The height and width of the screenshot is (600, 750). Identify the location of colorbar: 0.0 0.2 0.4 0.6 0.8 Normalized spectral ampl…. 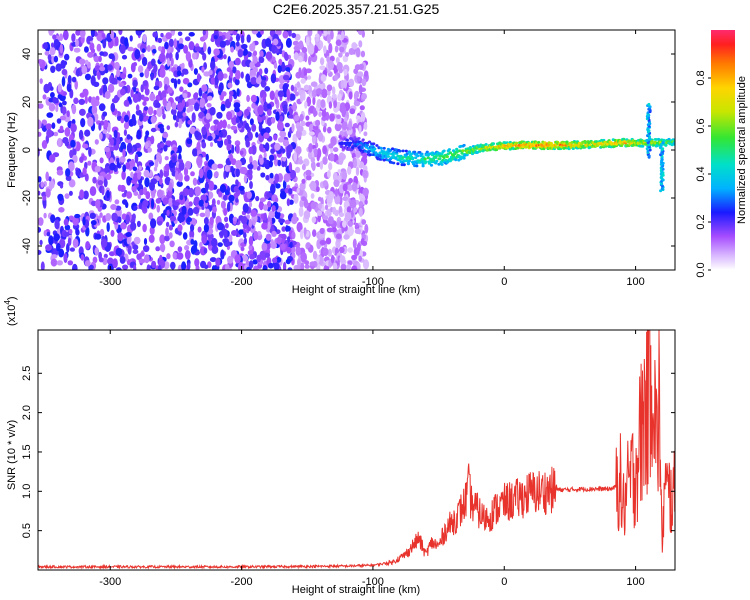
(721, 154).